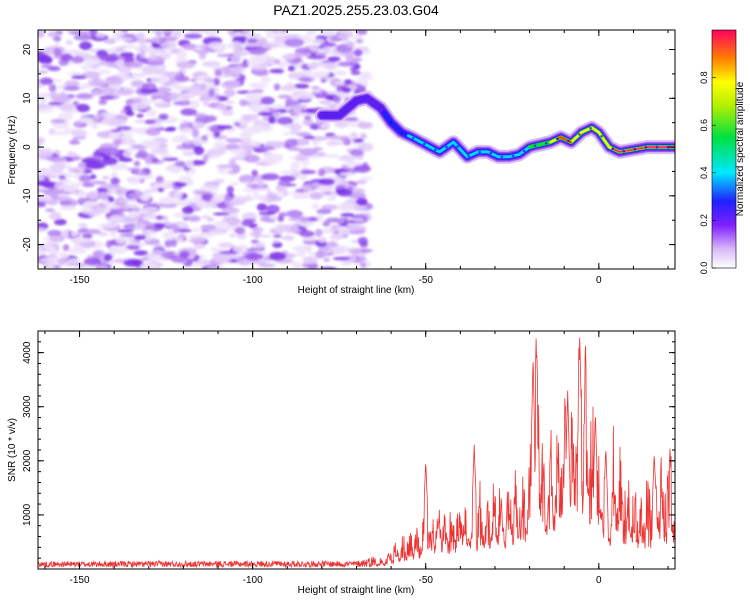 Image resolution: width=750 pixels, height=600 pixels. I want to click on y-tick-label: 4000, so click(27, 352).